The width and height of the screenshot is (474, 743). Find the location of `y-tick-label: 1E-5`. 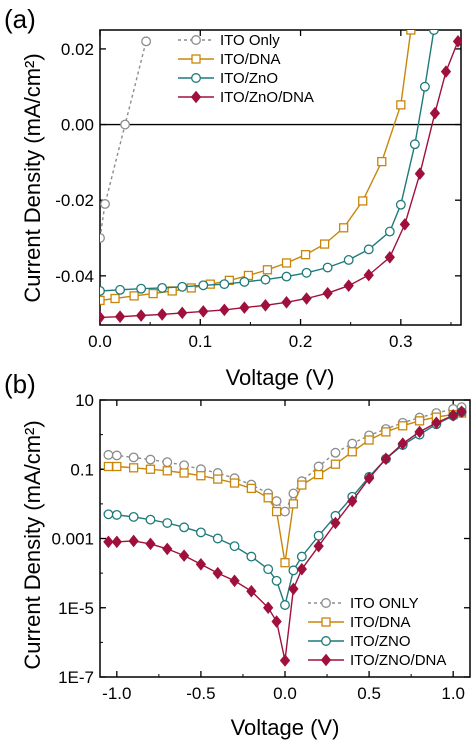

y-tick-label: 1E-5 is located at coordinates (76, 608).